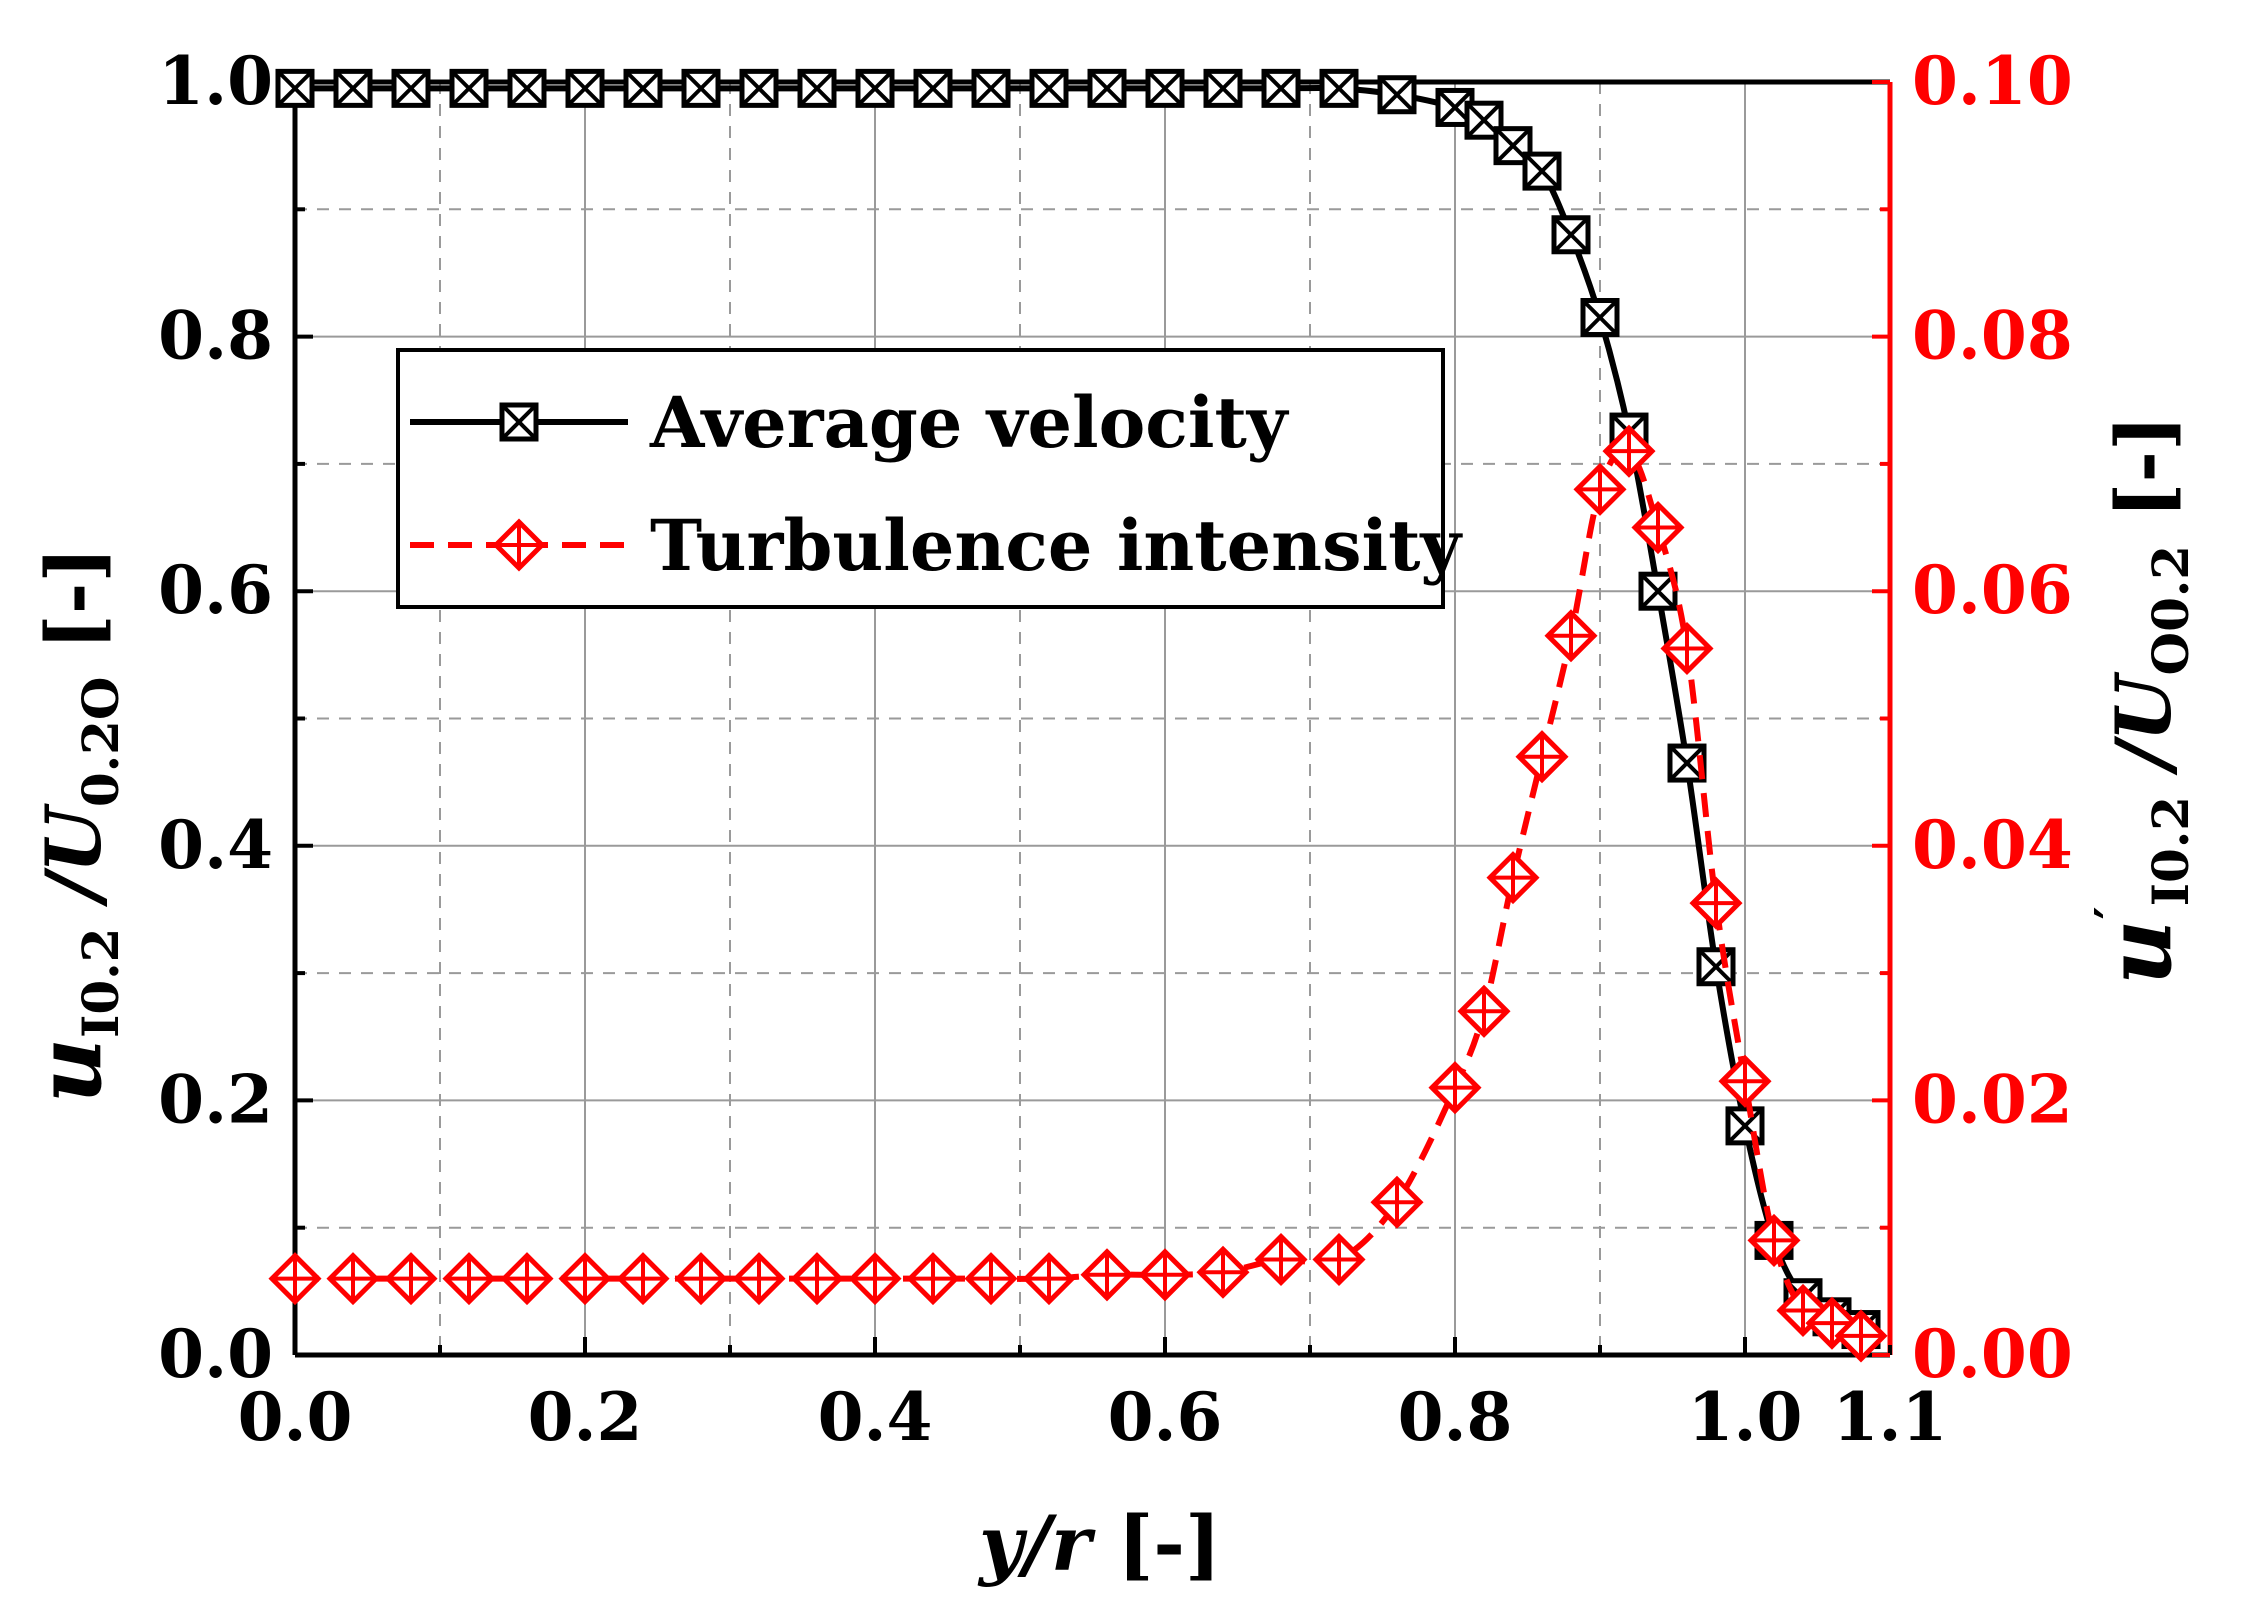 This screenshot has height=1609, width=2257. What do you see at coordinates (215, 1099) in the screenshot?
I see `y-left-tick-label: 0.2` at bounding box center [215, 1099].